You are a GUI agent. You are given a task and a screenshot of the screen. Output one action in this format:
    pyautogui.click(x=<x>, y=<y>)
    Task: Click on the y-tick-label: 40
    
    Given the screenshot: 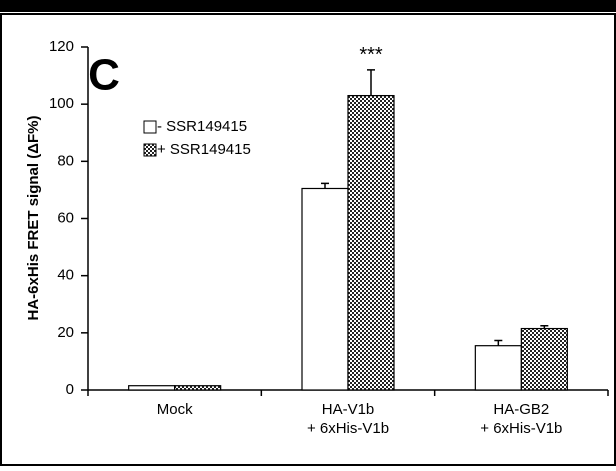 What is the action you would take?
    pyautogui.click(x=65, y=275)
    